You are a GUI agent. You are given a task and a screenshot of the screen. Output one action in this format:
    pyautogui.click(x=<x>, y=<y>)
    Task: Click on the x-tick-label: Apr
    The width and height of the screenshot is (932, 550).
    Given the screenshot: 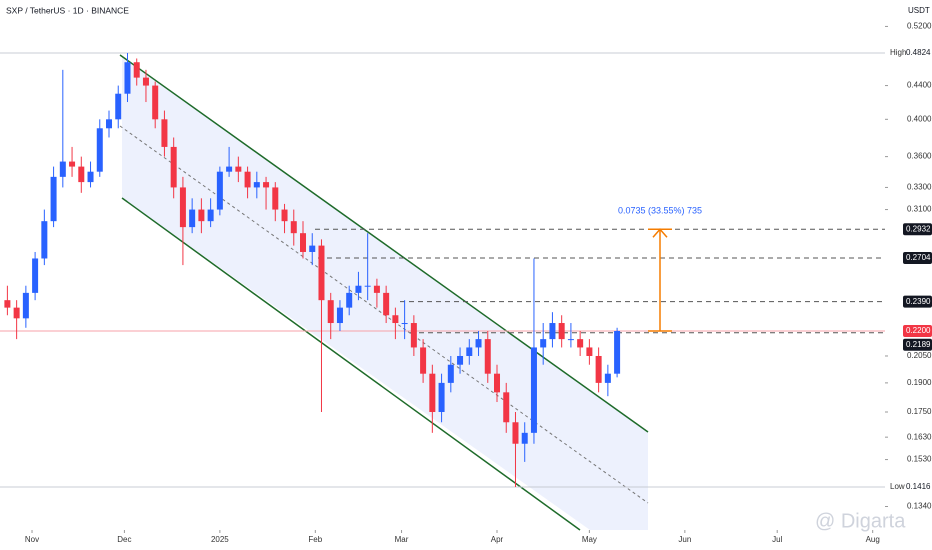 What is the action you would take?
    pyautogui.click(x=497, y=539)
    